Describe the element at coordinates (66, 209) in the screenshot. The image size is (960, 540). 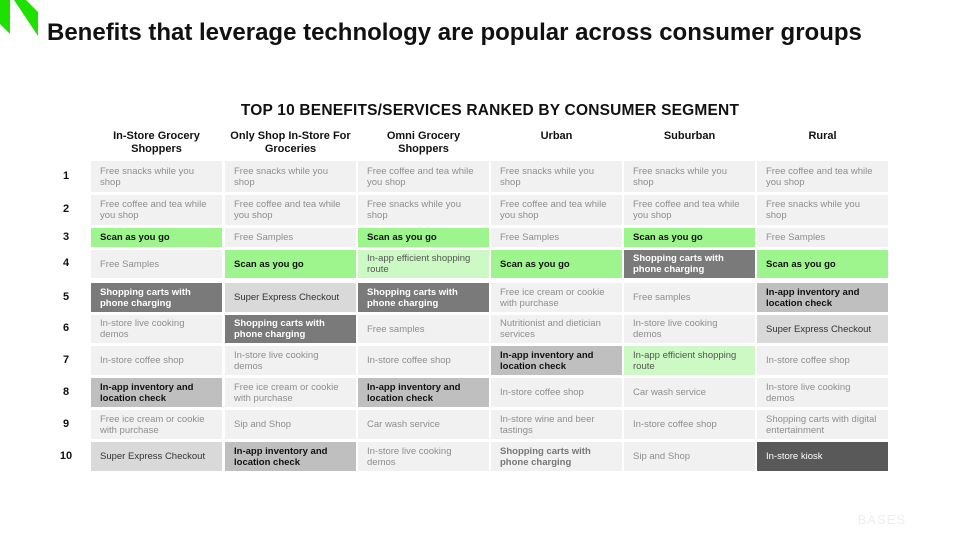
I see `rank-label: 2` at that location.